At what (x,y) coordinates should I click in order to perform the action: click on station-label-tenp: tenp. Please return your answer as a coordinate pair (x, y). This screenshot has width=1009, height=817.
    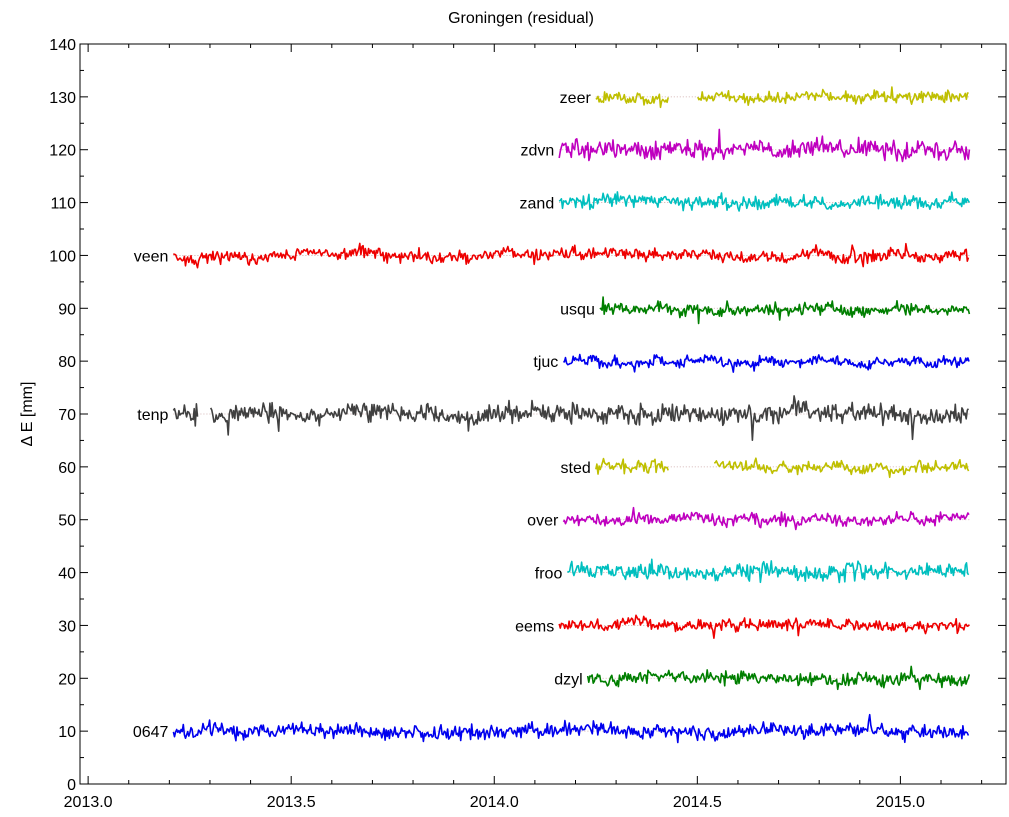
    Looking at the image, I should click on (152, 415).